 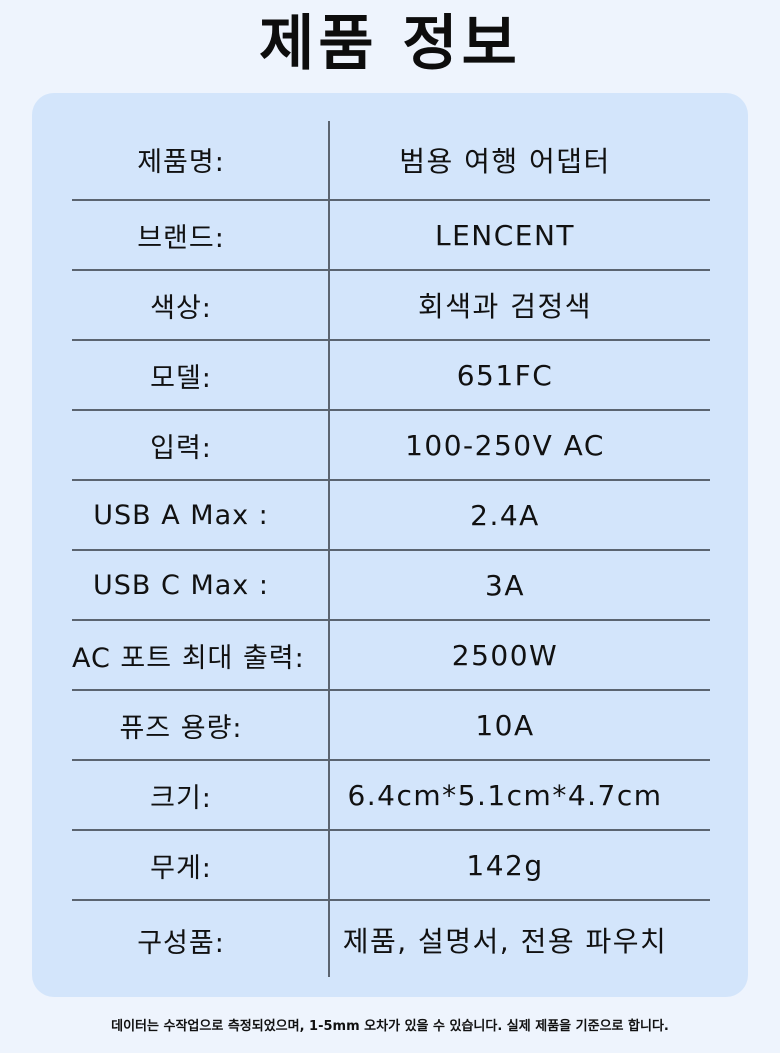 I want to click on spec-label: 색상:, so click(x=181, y=308).